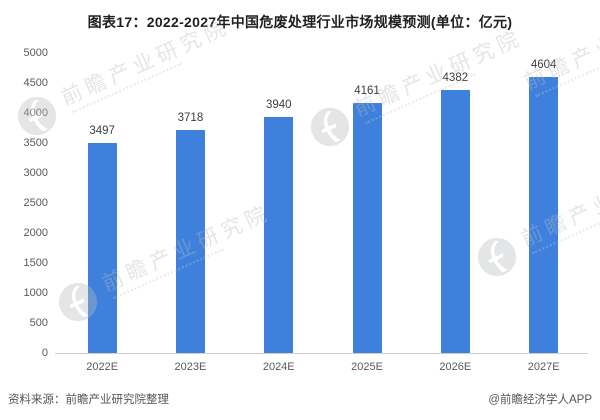 This screenshot has height=420, width=600. Describe the element at coordinates (278, 367) in the screenshot. I see `x-tick-label: 2024E` at that location.